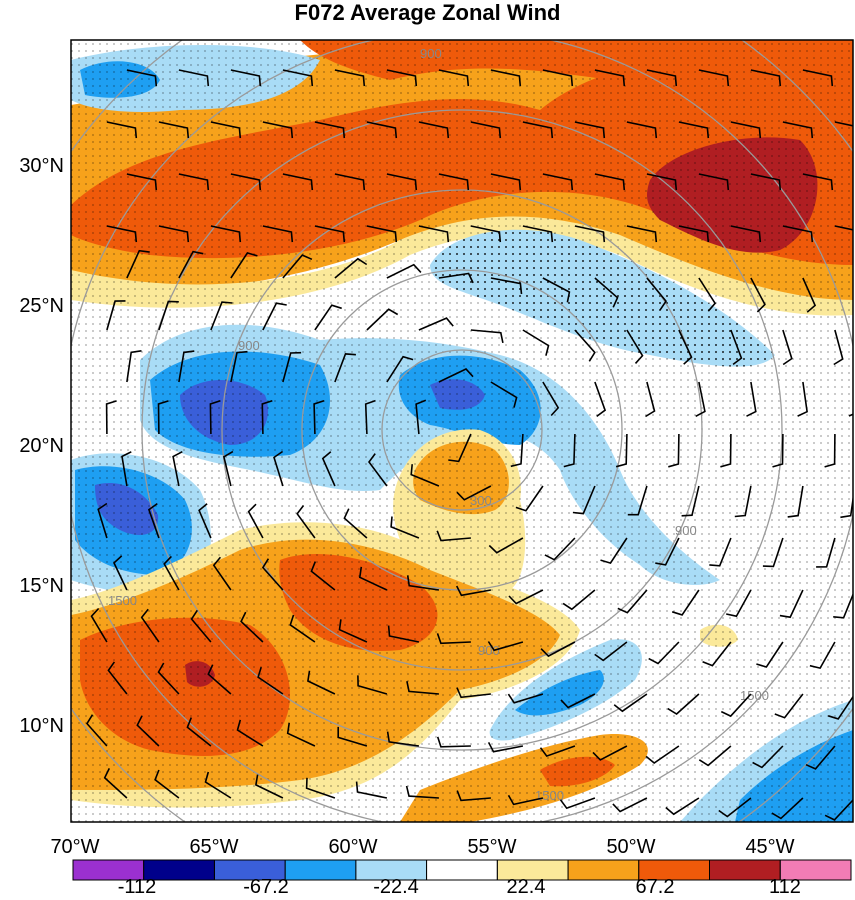  What do you see at coordinates (481, 500) in the screenshot?
I see `ring-label: 300` at bounding box center [481, 500].